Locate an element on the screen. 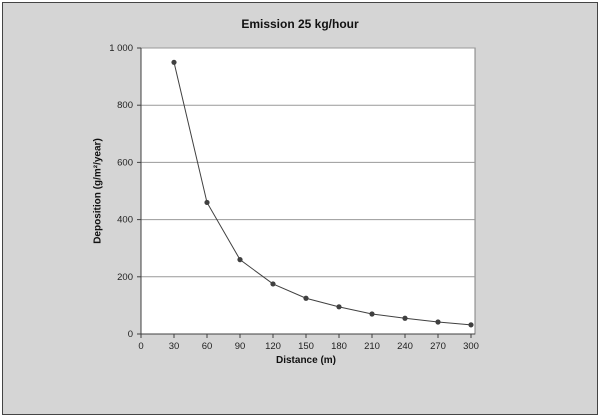 This screenshot has width=600, height=417. svg-text: 1 000 is located at coordinates (121, 48).